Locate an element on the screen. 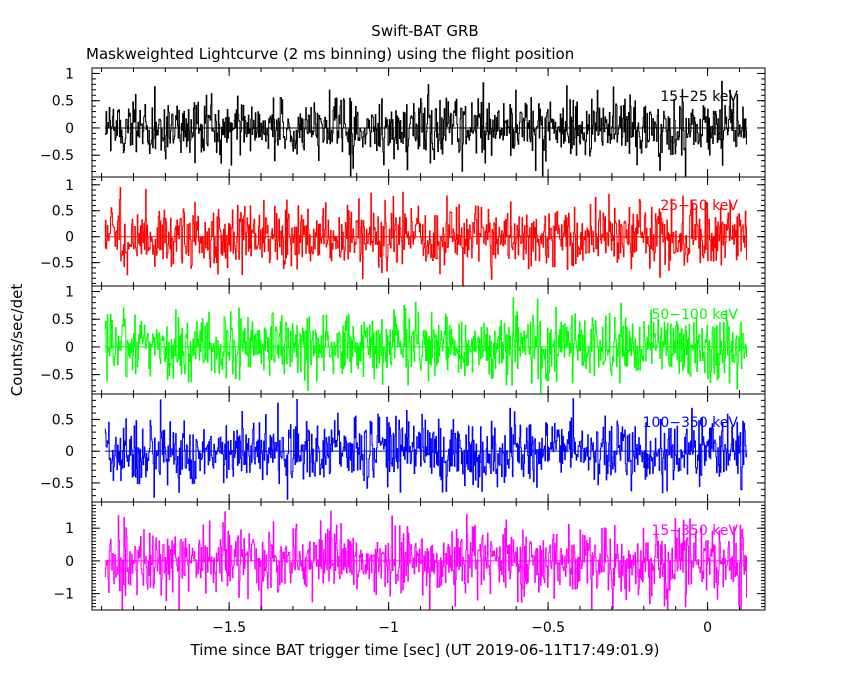  panel-4: −0.5 0 0.5 100−350 keV is located at coordinates (403, 448).